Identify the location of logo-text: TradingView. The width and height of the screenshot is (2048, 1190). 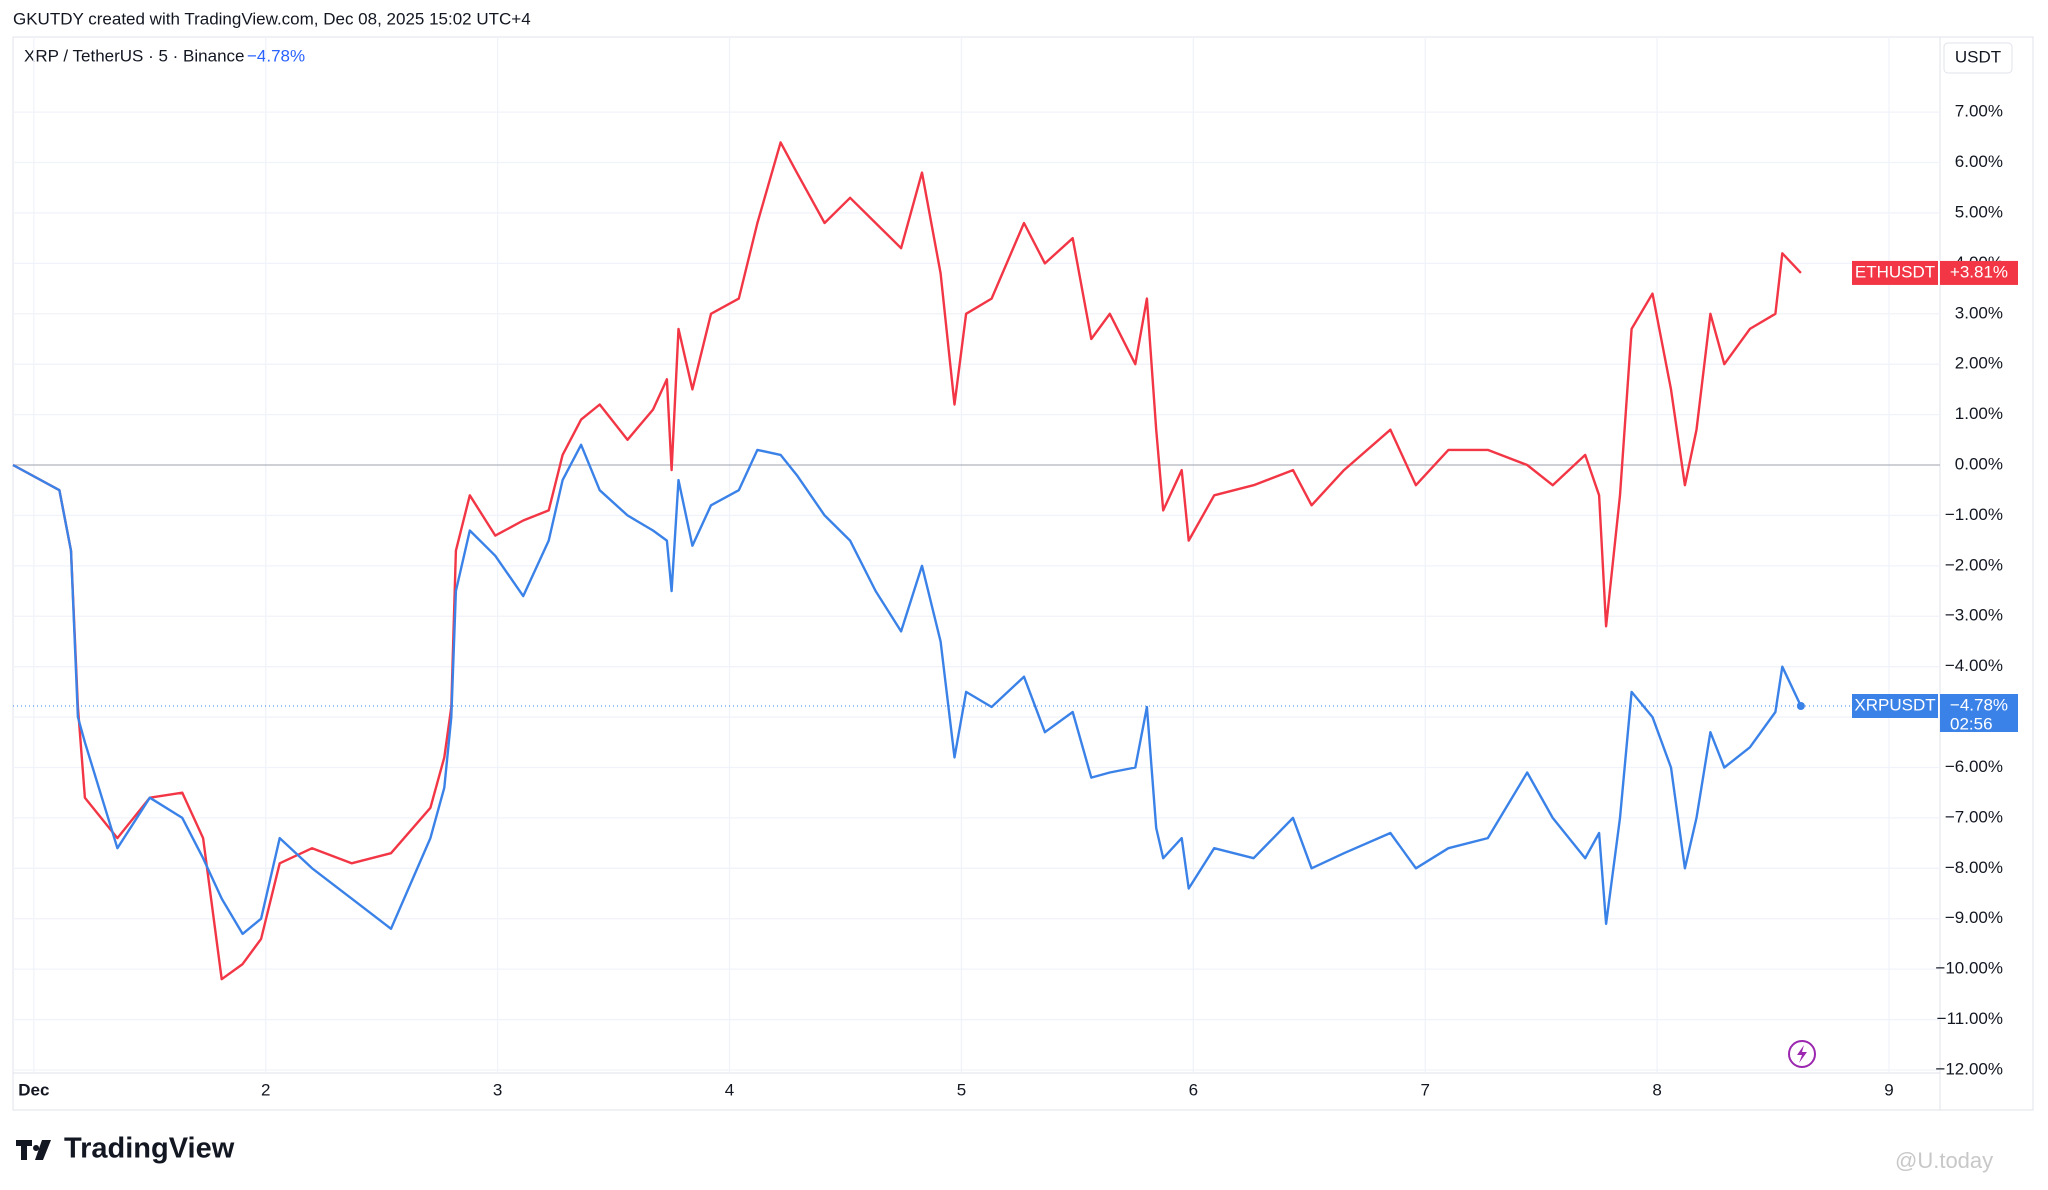
(149, 1149).